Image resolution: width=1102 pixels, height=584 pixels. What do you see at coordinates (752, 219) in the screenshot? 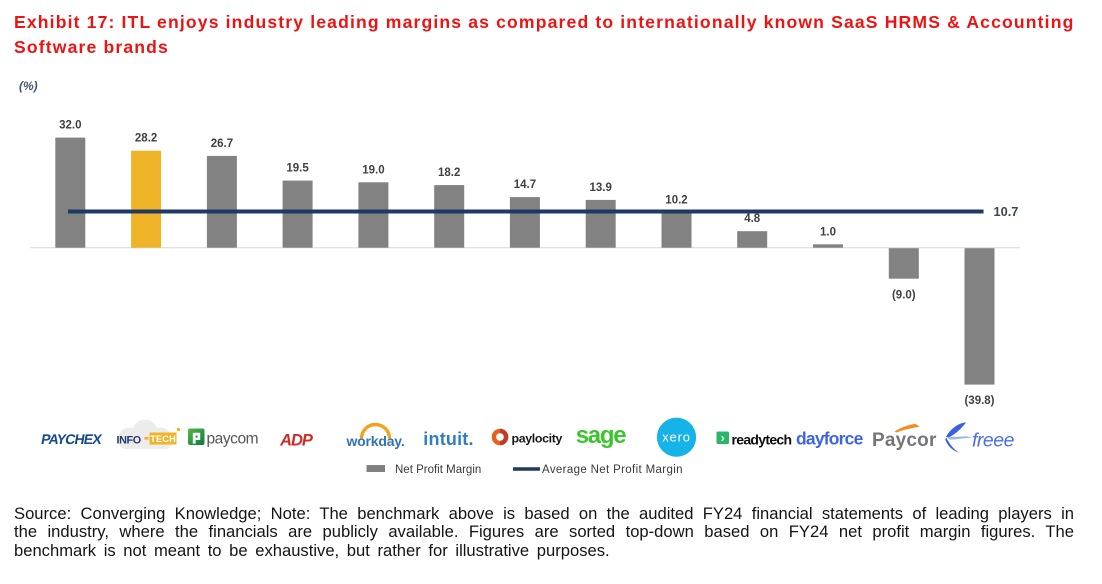
I see `svg-text: 4.8` at bounding box center [752, 219].